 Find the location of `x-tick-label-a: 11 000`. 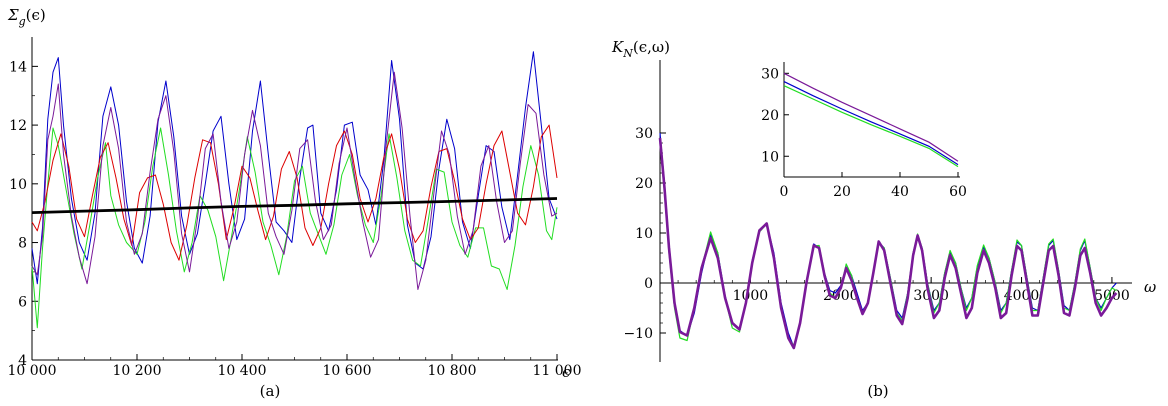

x-tick-label-a: 11 000 is located at coordinates (557, 371).